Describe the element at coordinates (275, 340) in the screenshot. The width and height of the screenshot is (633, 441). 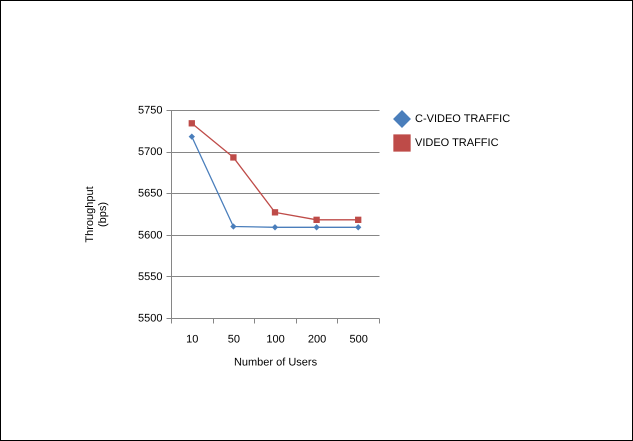
I see `x-tick-label: 100` at that location.